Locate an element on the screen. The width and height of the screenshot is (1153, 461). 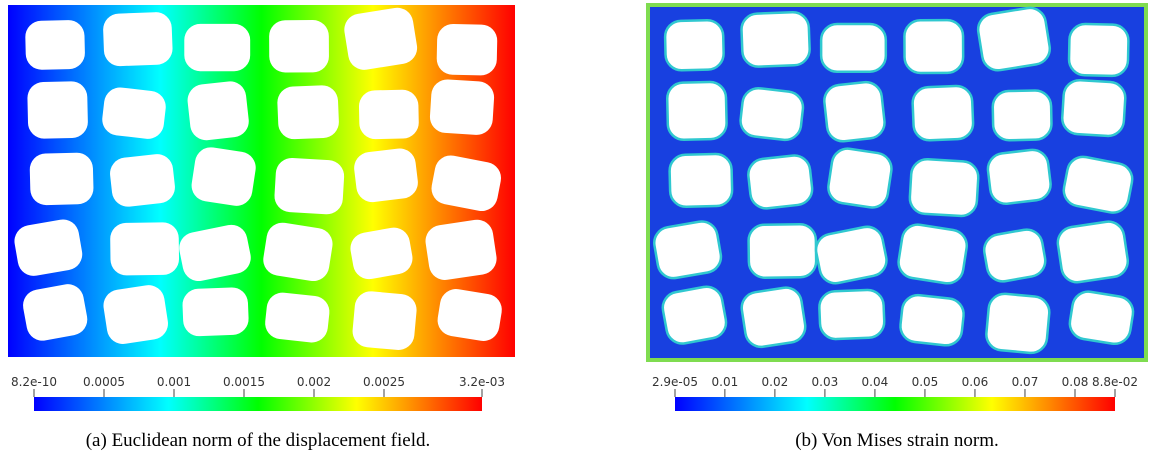
caption: (b) Von Mises strain norm. is located at coordinates (897, 440).